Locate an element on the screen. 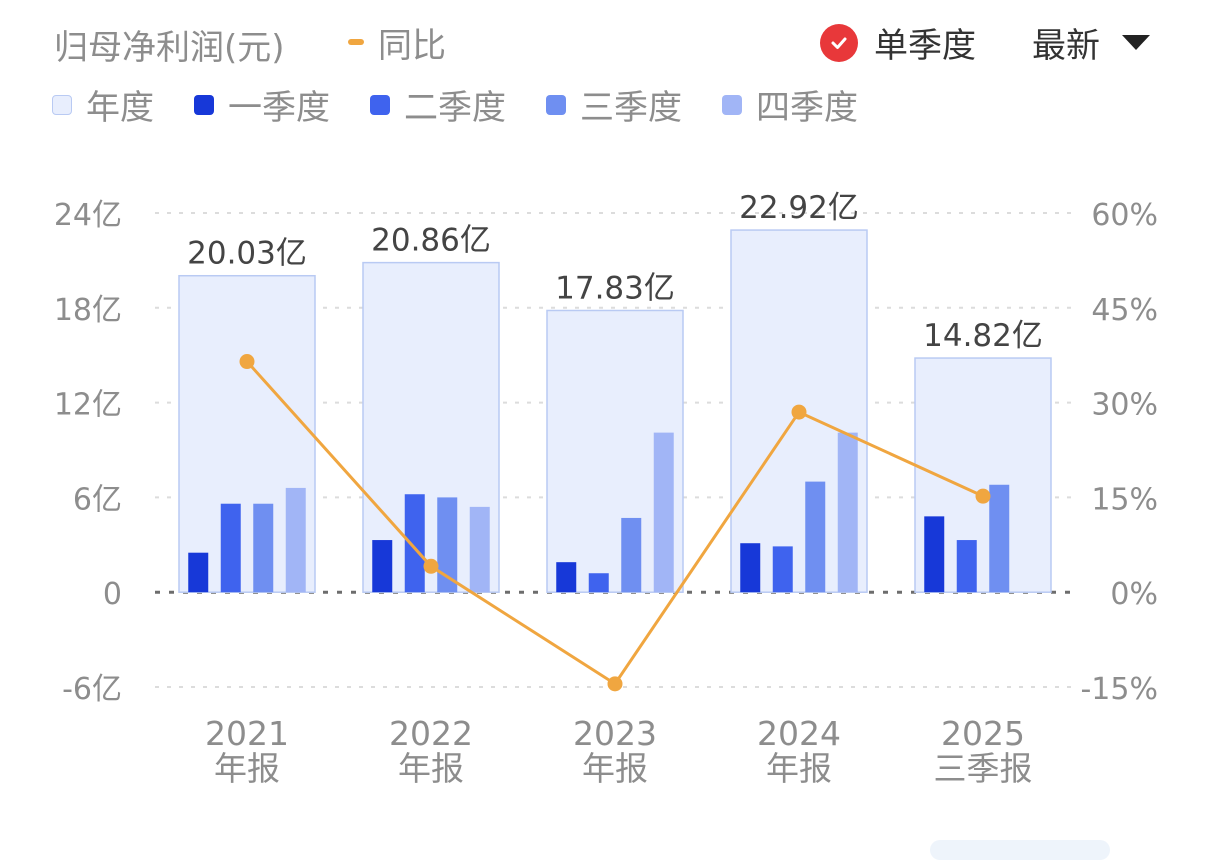  check-icon is located at coordinates (839, 42).